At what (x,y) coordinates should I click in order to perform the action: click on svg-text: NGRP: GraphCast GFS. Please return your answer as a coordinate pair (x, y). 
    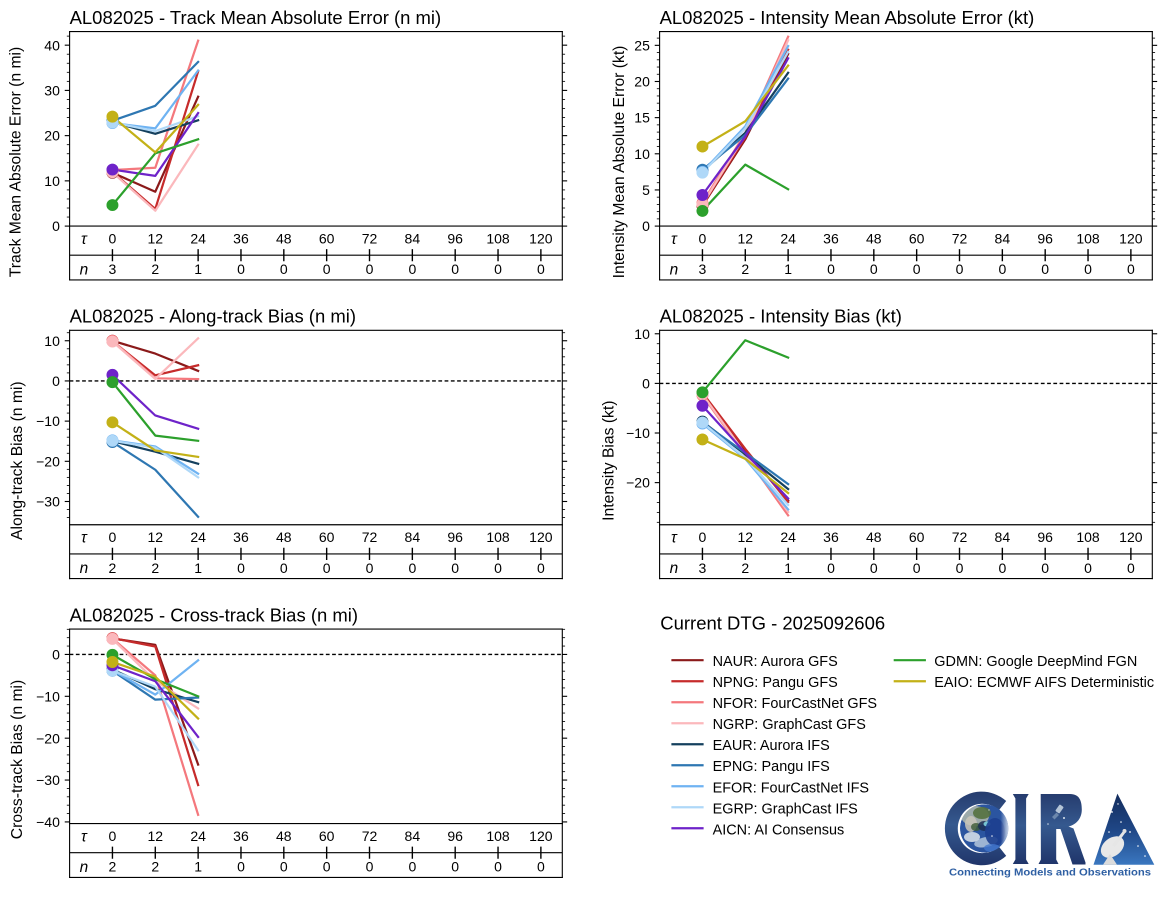
    Looking at the image, I should click on (789, 725).